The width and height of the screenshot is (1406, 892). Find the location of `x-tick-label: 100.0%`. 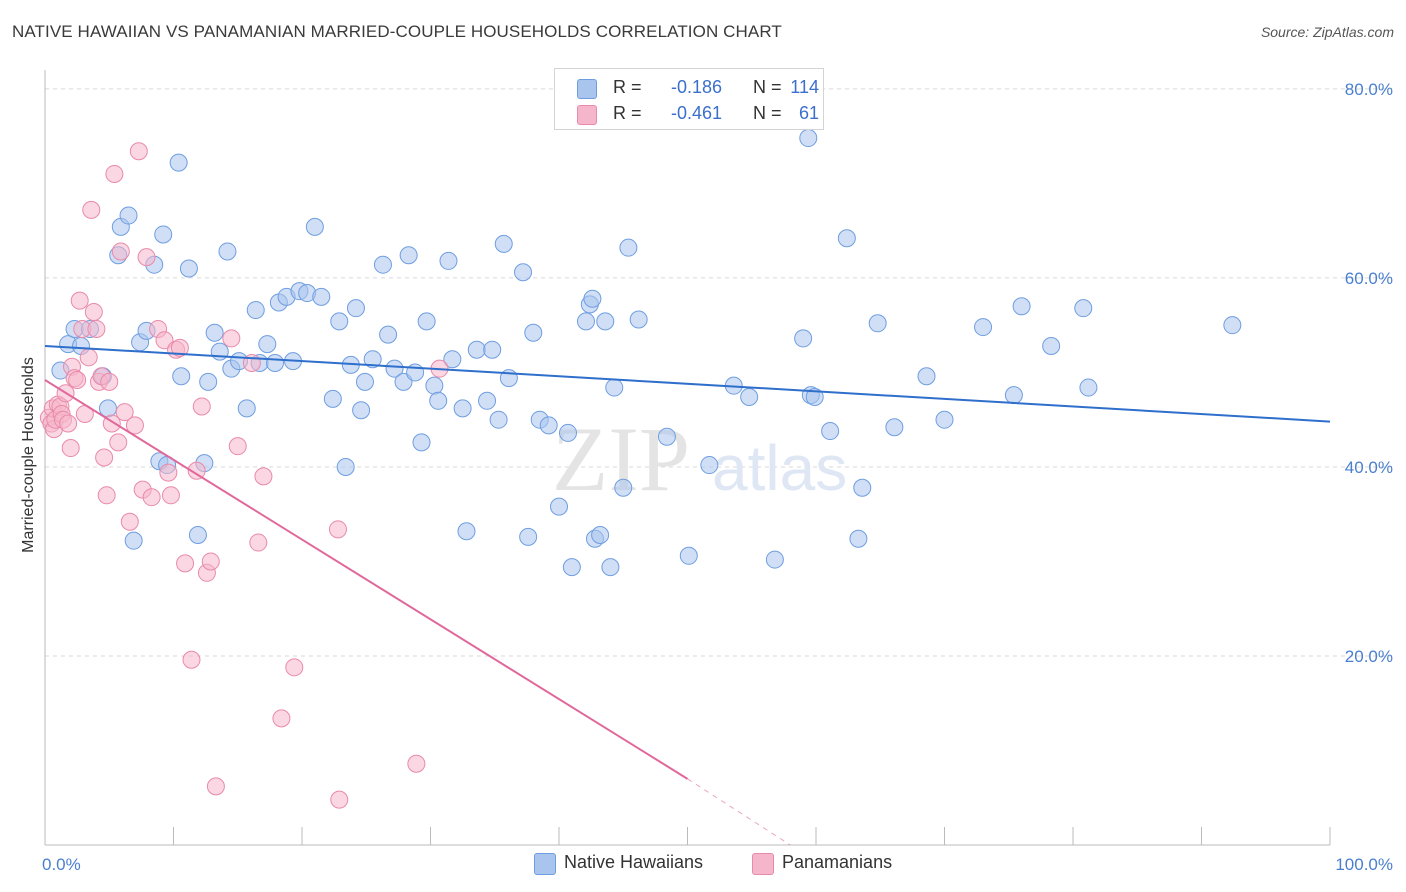

x-tick-label: 100.0% is located at coordinates (1364, 864).